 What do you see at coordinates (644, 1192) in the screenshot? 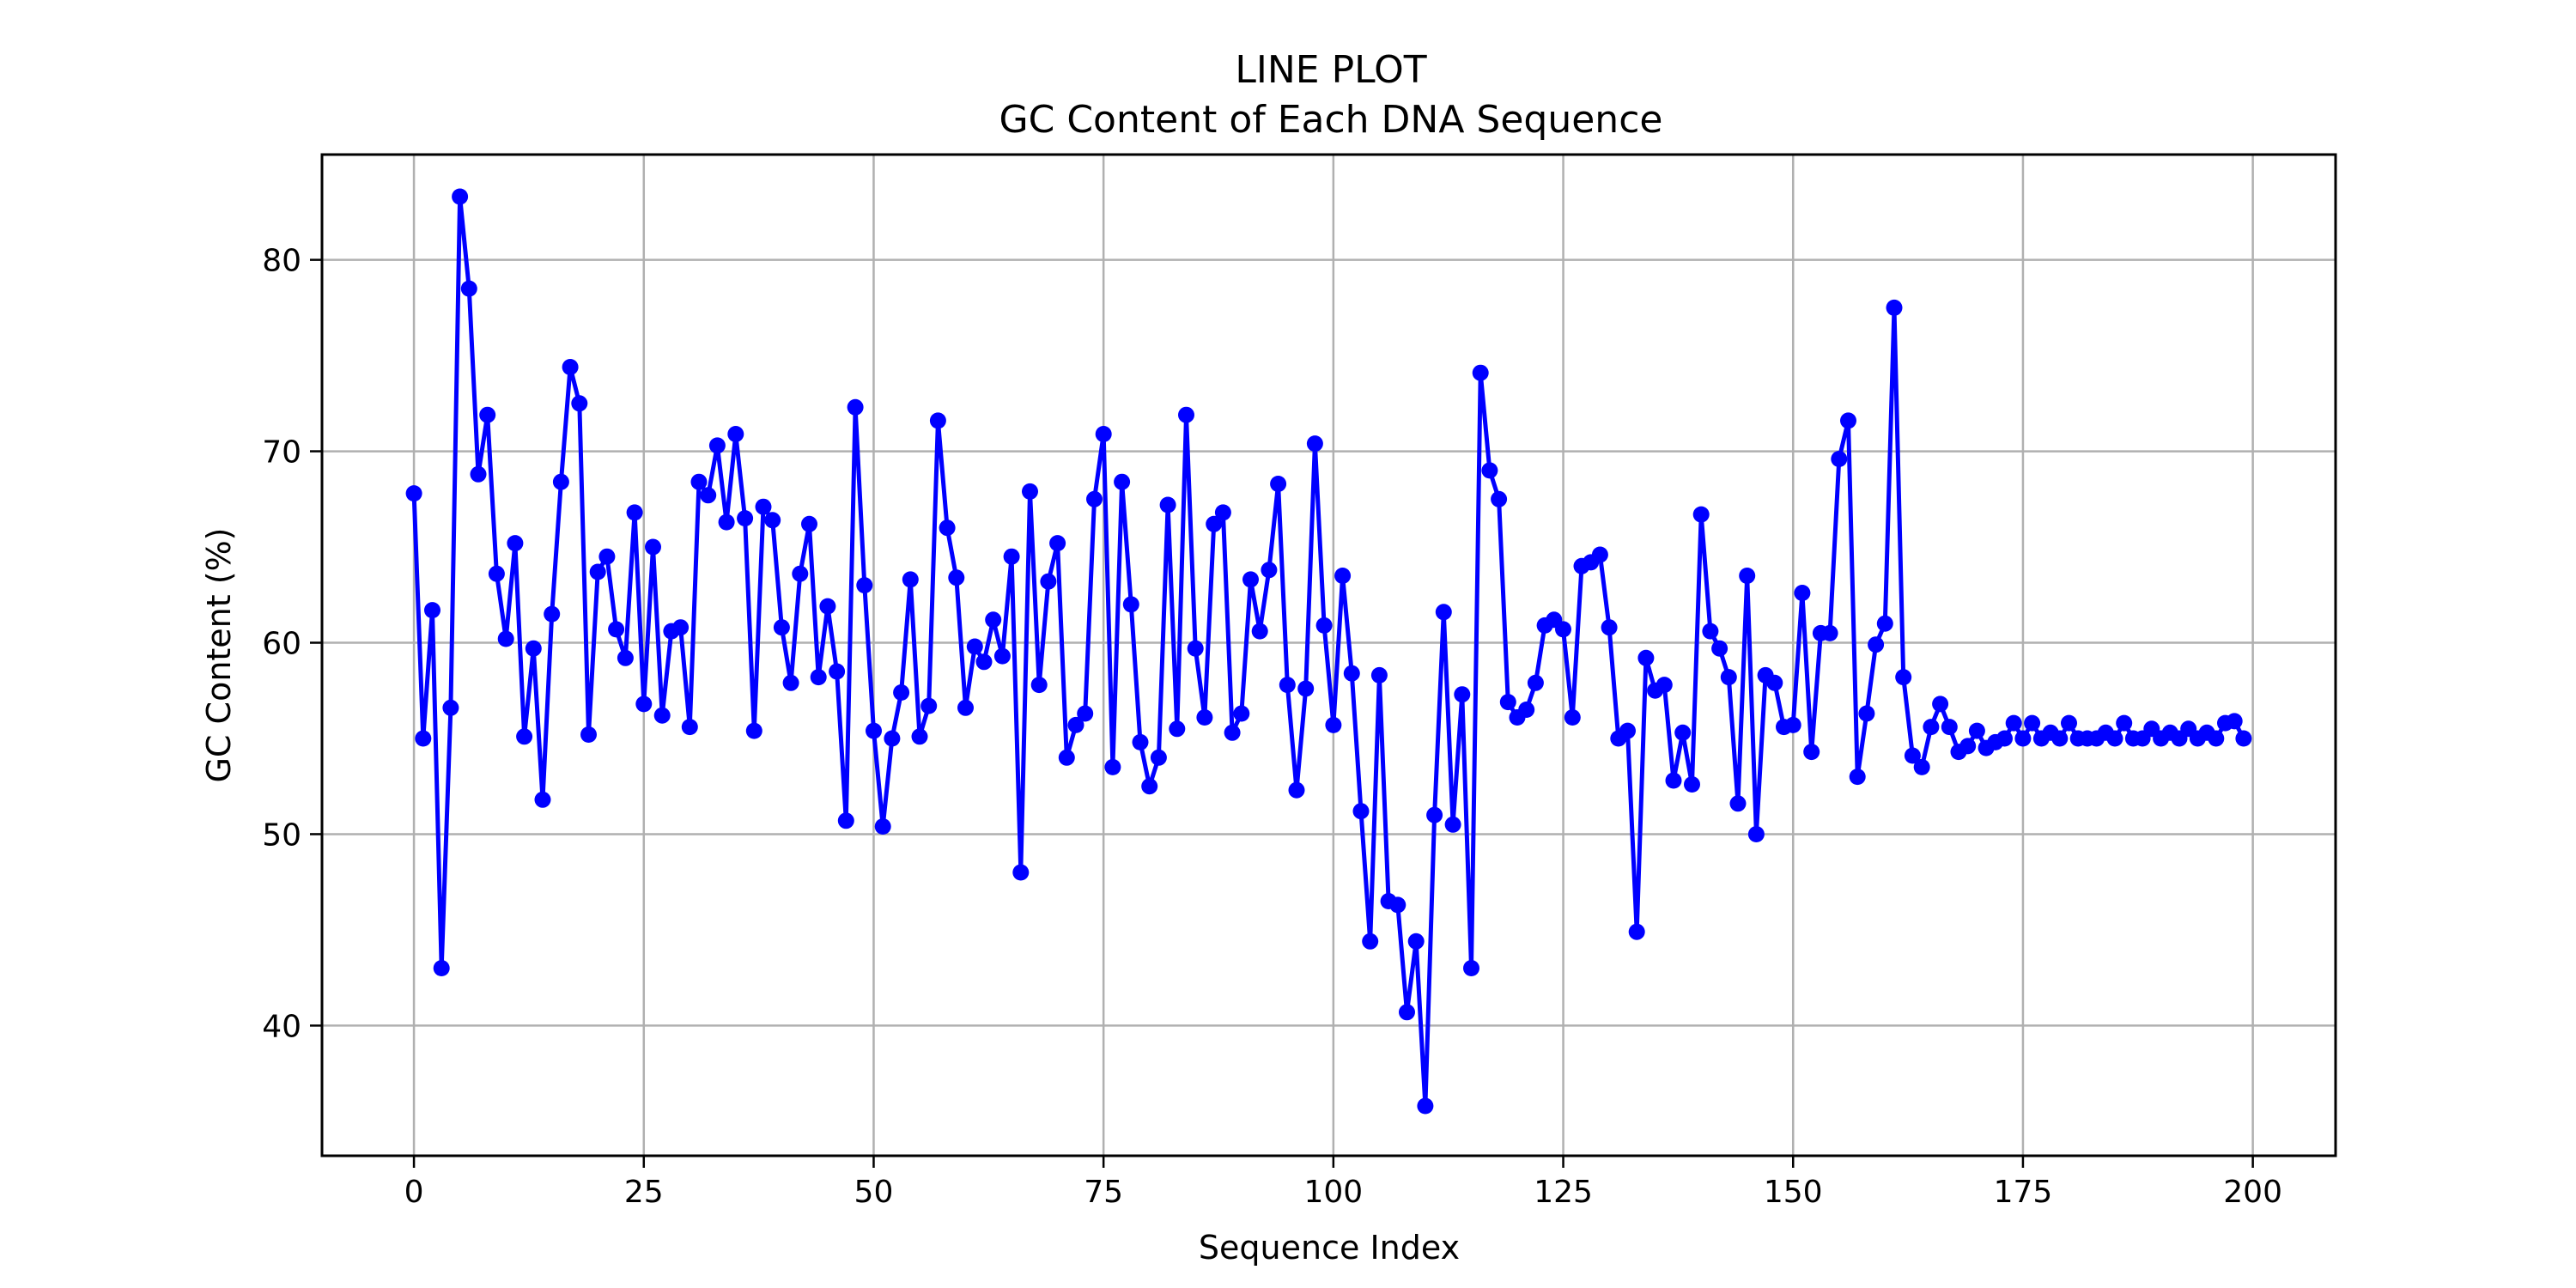
I see `x-tick-label: 25` at bounding box center [644, 1192].